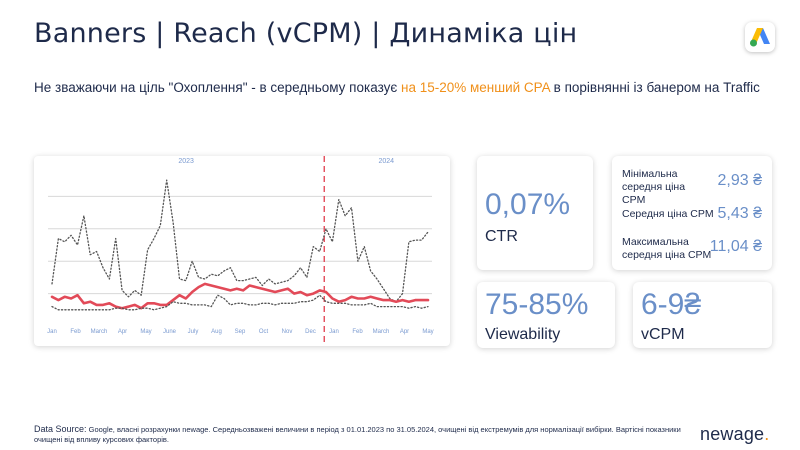 The height and width of the screenshot is (450, 800). I want to click on x-tick-label: Nov, so click(287, 332).